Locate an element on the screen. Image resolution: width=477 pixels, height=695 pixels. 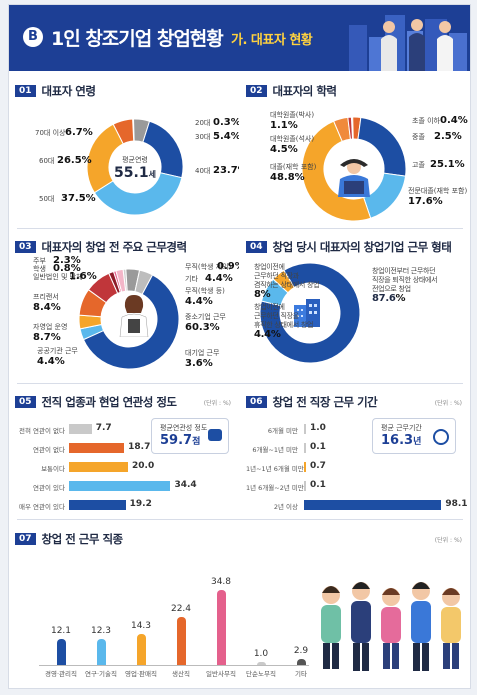
column-value-label: 12.1 is located at coordinates (61, 630).